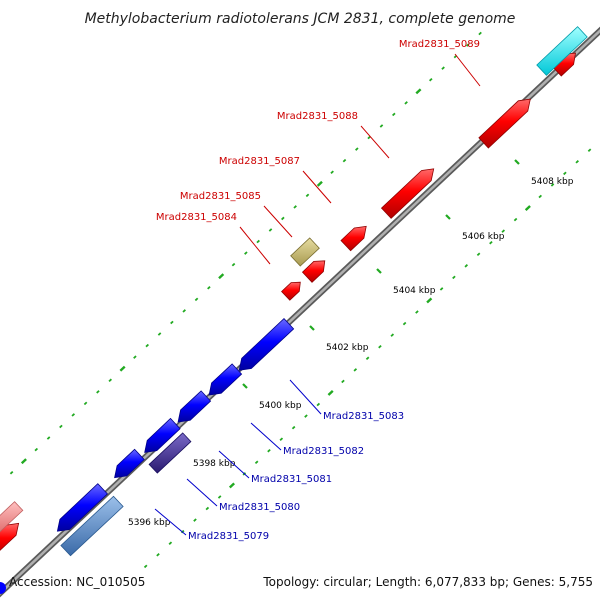 The height and width of the screenshot is (600, 600). I want to click on forward-gene-label: Mrad2831_5087, so click(259, 161).